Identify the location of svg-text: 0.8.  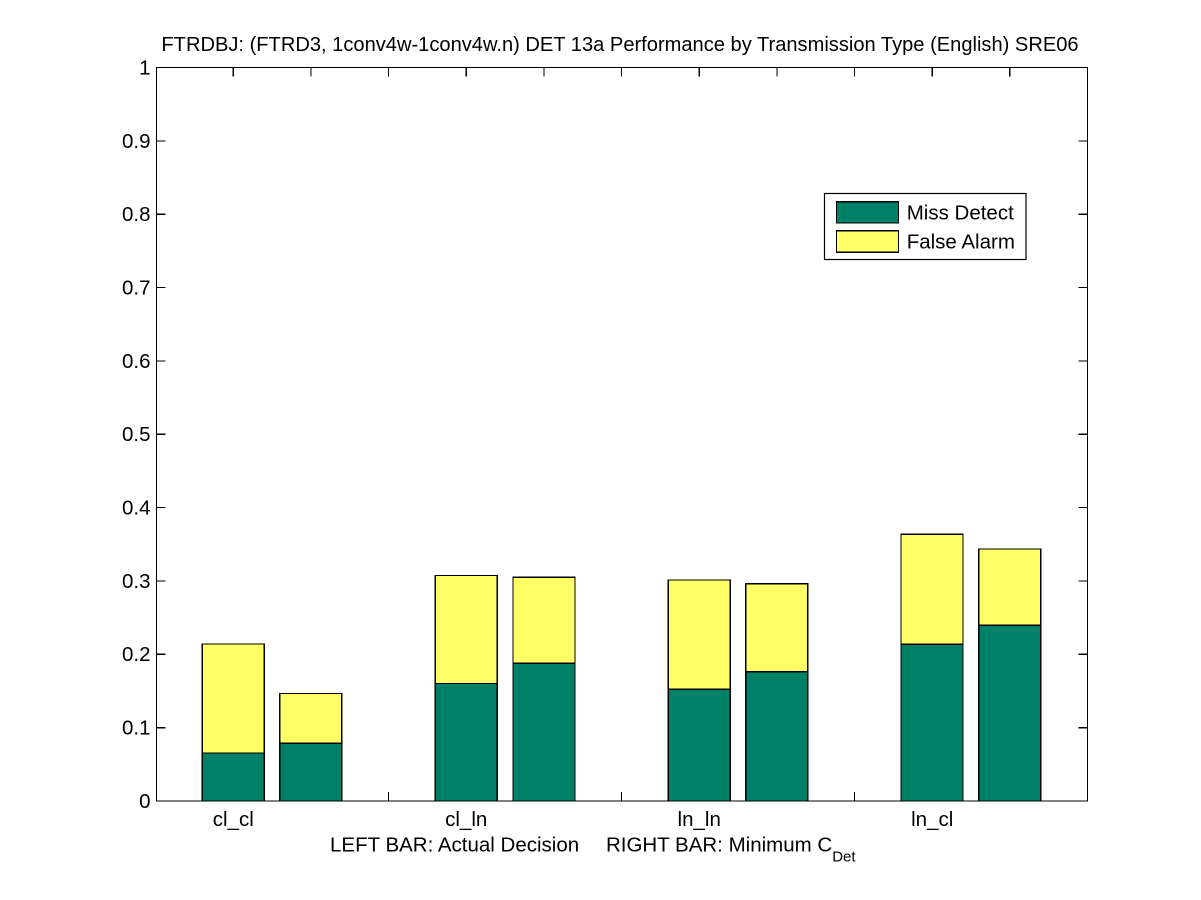
(136, 214).